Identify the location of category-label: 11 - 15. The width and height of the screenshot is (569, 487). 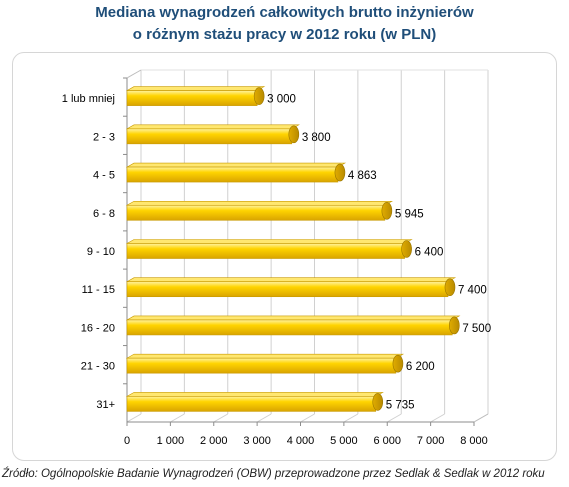
(98, 290).